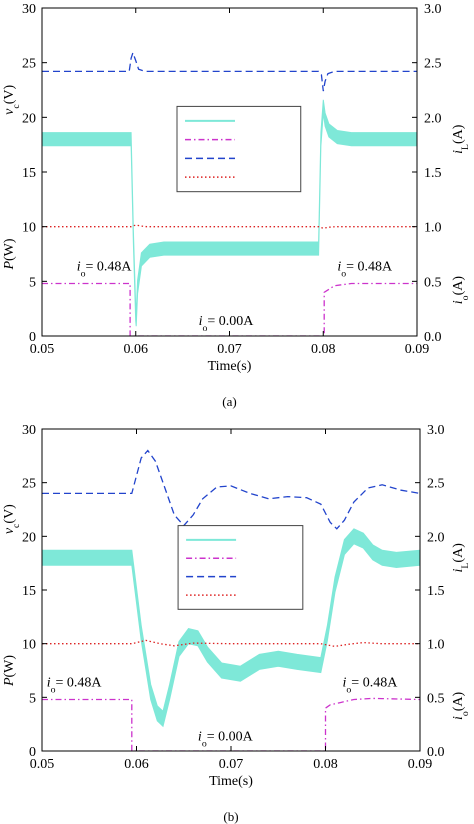 The image size is (474, 824). What do you see at coordinates (32, 337) in the screenshot?
I see `y-left-tick-label: 0` at bounding box center [32, 337].